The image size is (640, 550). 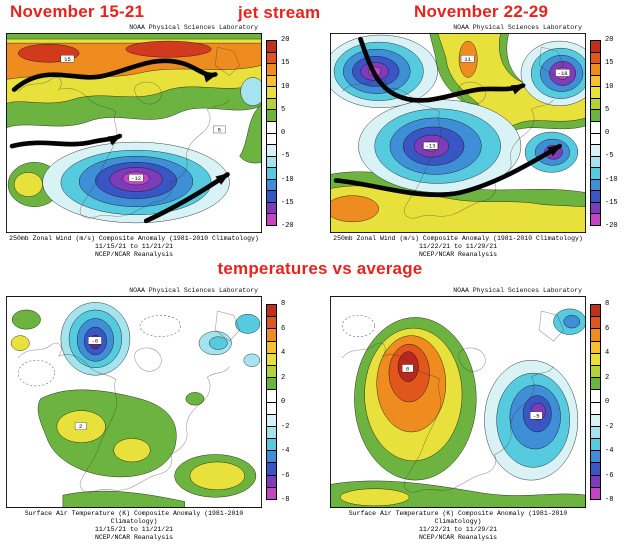 I want to click on contour-label: -6, so click(x=95, y=340).